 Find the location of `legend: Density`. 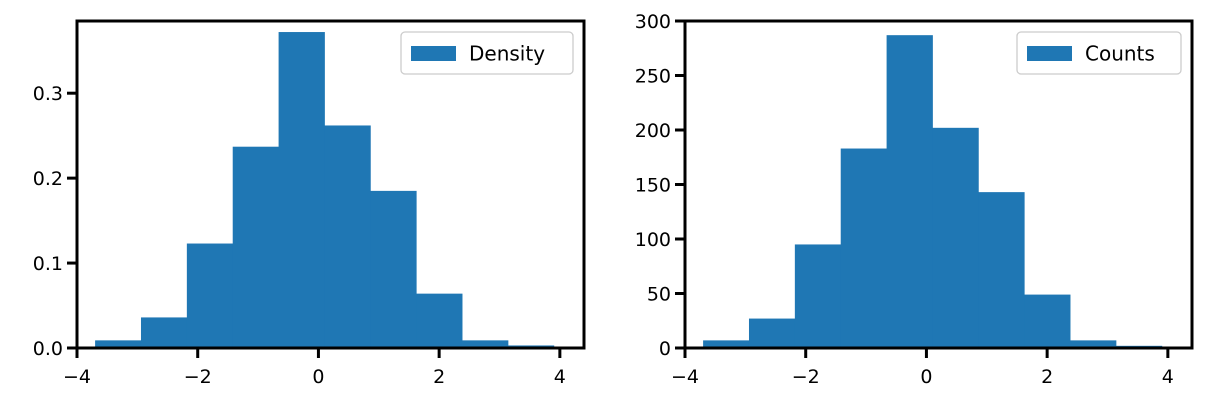

legend: Density is located at coordinates (487, 53).